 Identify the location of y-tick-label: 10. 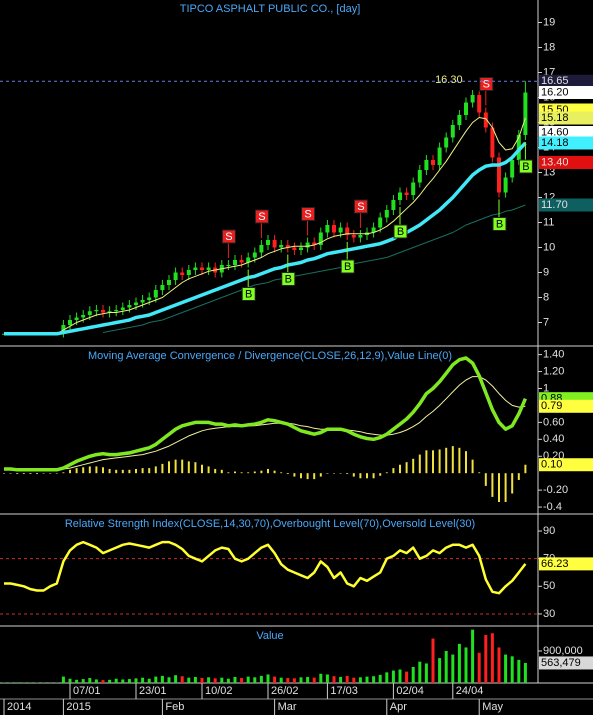
(549, 247).